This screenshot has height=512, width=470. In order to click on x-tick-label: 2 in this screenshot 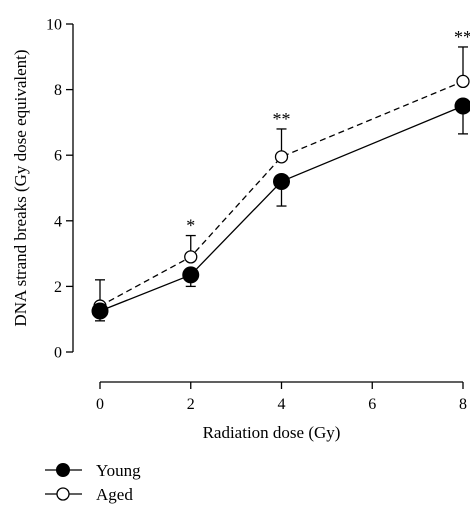, I will do `click(191, 404)`.